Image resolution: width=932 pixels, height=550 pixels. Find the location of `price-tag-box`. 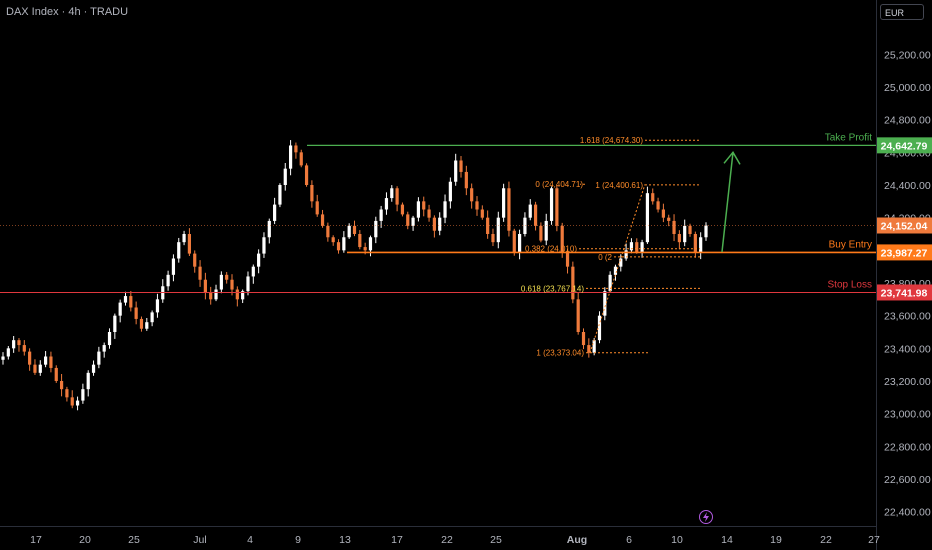

price-tag-box is located at coordinates (904, 292).